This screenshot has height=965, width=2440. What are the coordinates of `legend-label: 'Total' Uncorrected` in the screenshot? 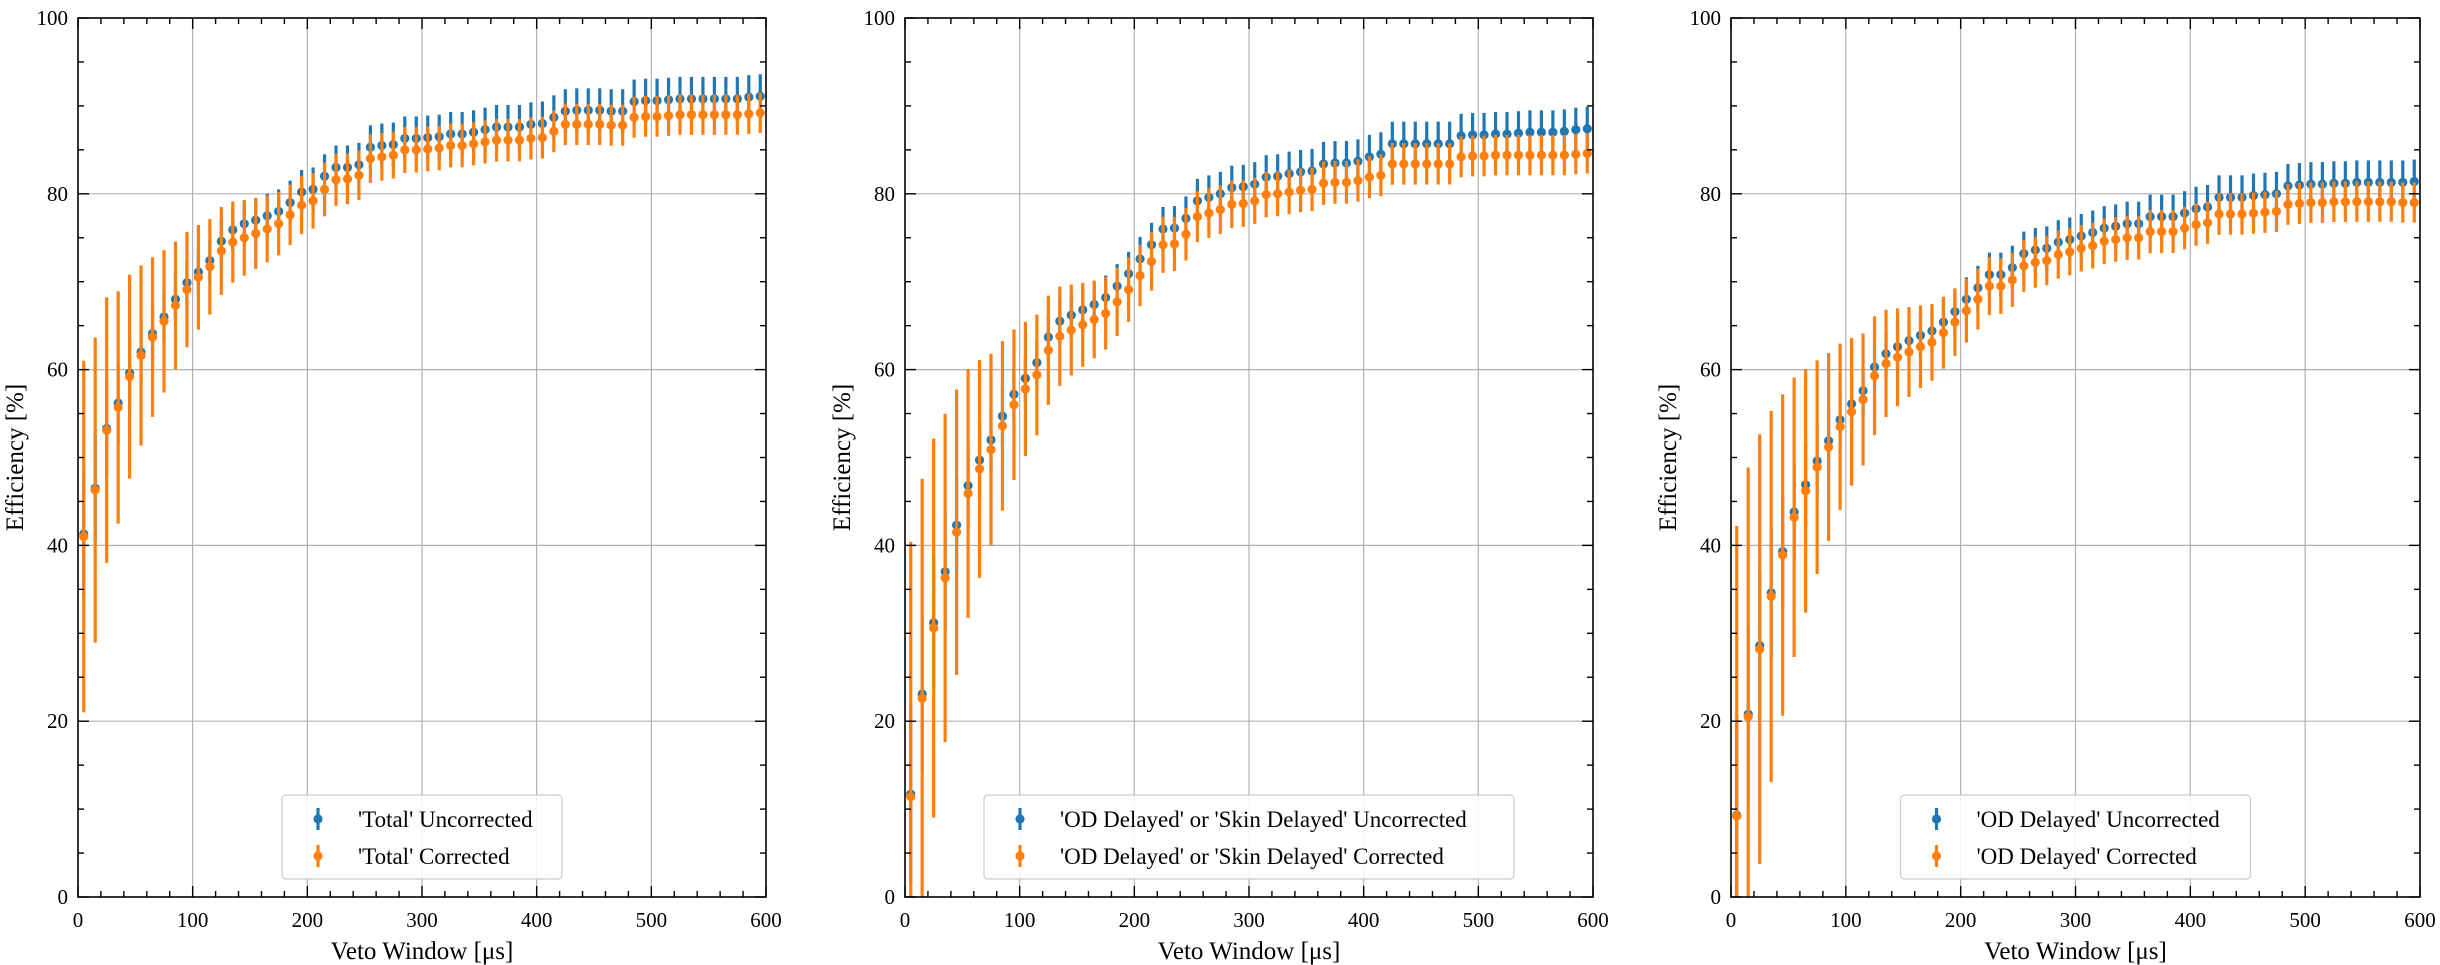 It's located at (445, 819).